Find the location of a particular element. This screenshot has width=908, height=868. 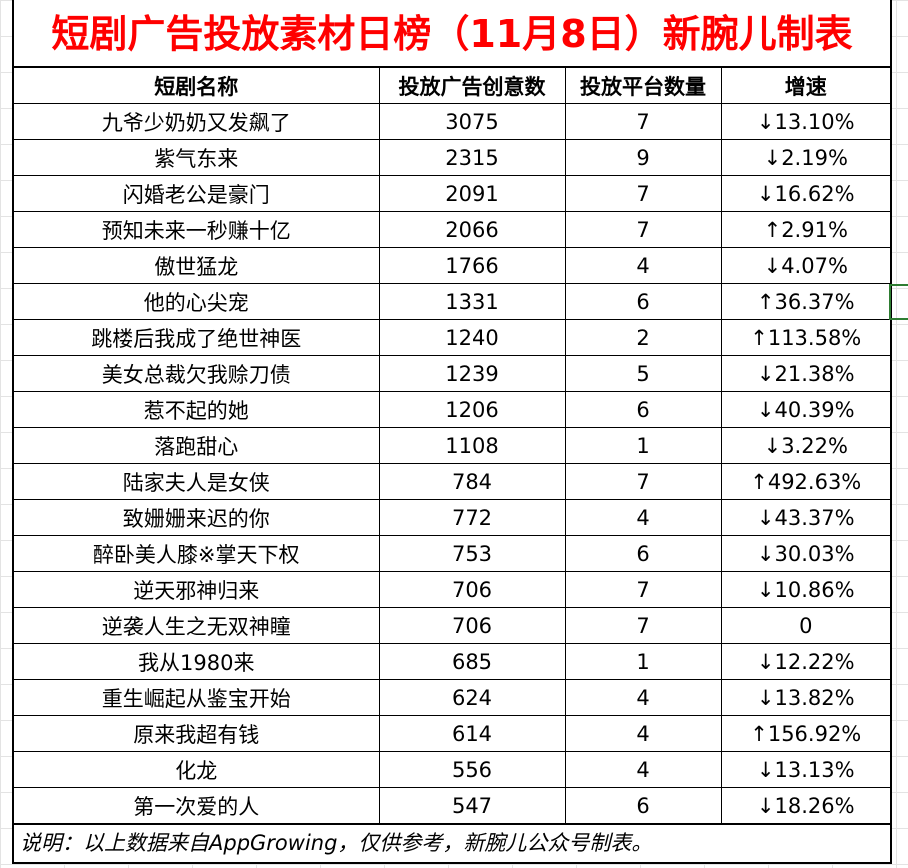

header-growth: 增速 is located at coordinates (805, 86).